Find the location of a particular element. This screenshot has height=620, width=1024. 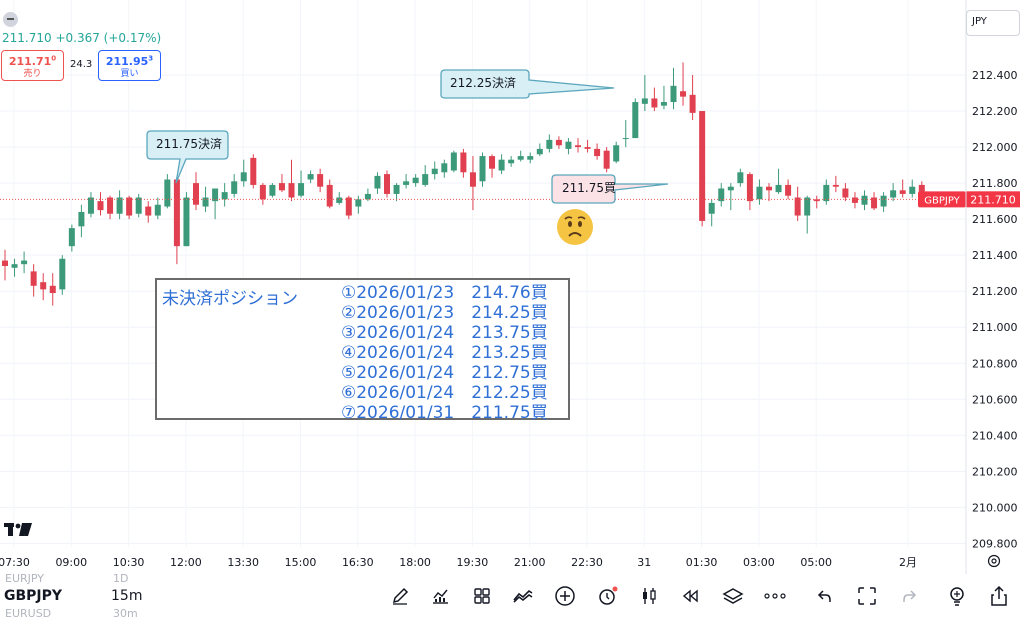

more-icon is located at coordinates (775, 596).